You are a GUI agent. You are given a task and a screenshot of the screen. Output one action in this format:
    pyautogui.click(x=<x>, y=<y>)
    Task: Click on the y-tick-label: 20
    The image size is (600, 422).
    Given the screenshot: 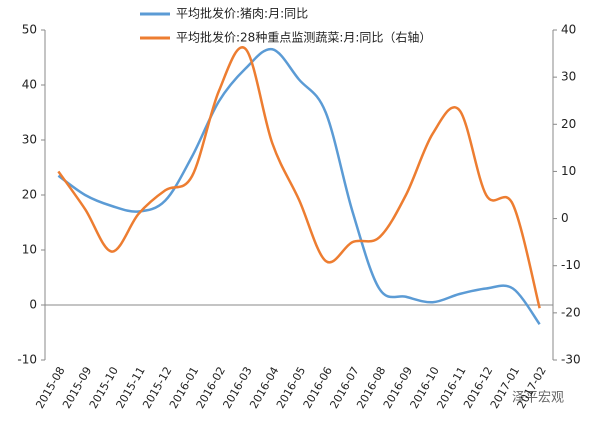 What is the action you would take?
    pyautogui.click(x=29, y=195)
    